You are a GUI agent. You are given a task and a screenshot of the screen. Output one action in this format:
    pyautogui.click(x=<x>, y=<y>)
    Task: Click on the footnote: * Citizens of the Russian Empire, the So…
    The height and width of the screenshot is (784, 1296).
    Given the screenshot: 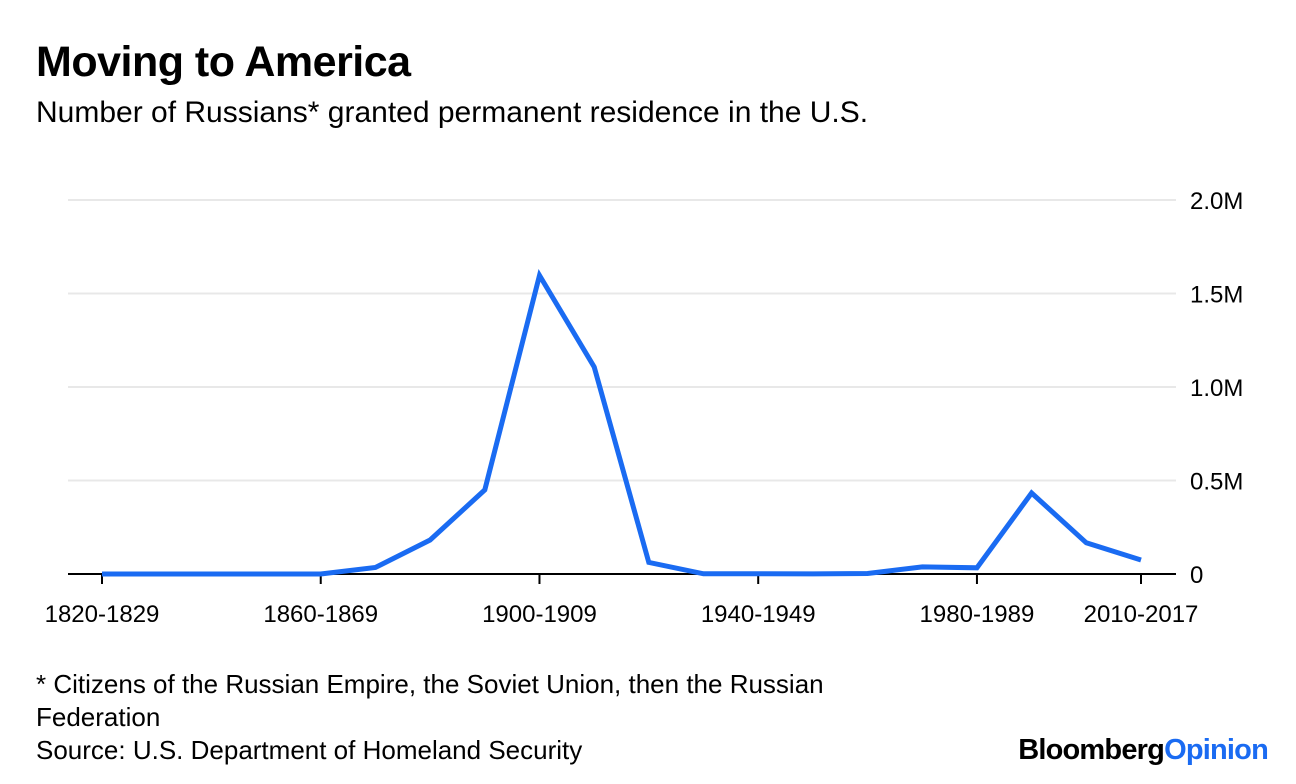 What is the action you would take?
    pyautogui.click(x=430, y=700)
    